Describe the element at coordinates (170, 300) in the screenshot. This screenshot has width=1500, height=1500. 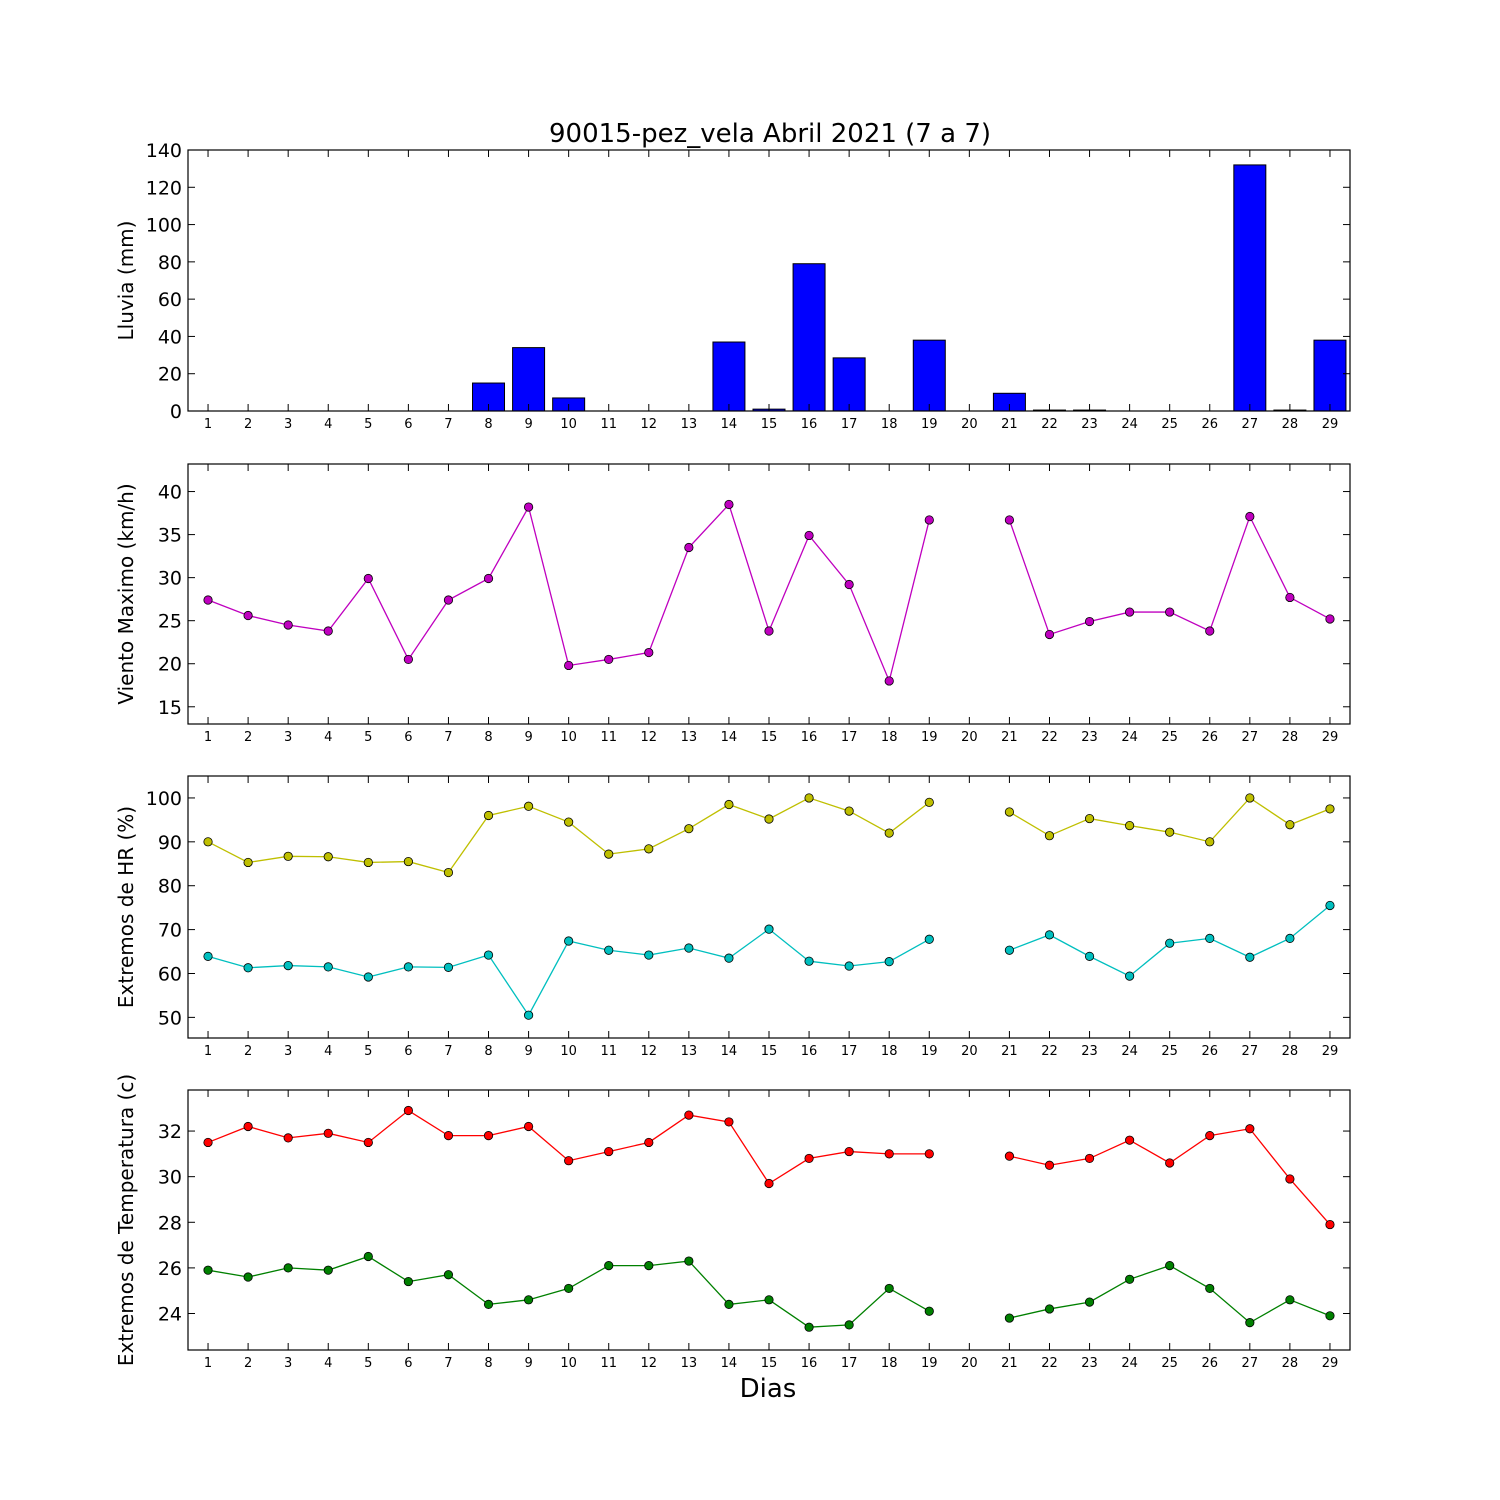
I see `rain-y-tick-label: 60` at that location.